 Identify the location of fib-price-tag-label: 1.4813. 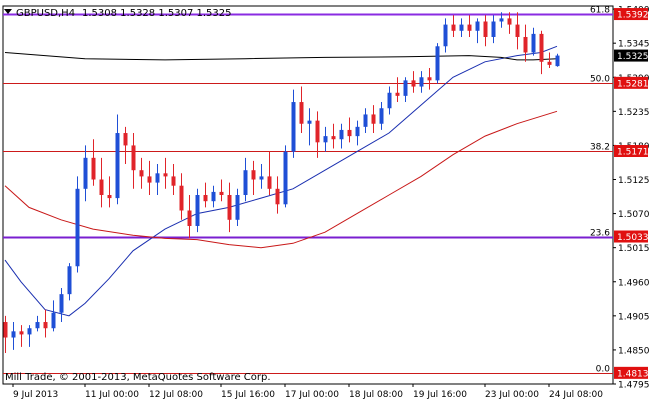
(633, 374).